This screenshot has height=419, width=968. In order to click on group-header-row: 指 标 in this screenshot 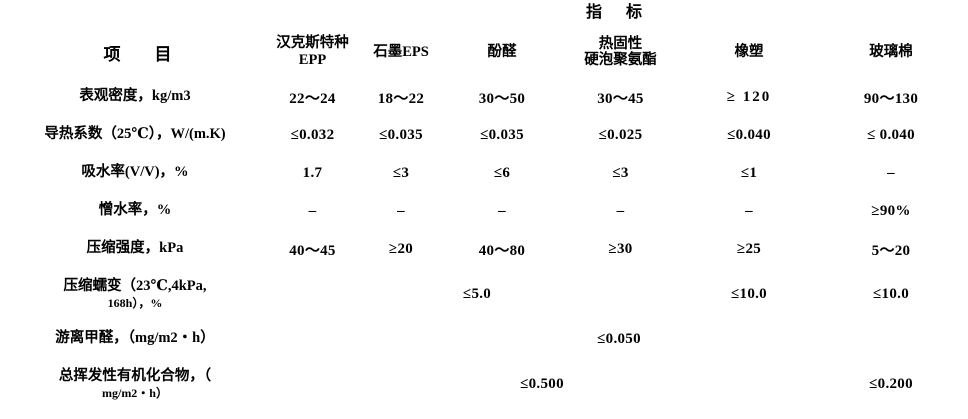, I will do `click(484, 13)`.